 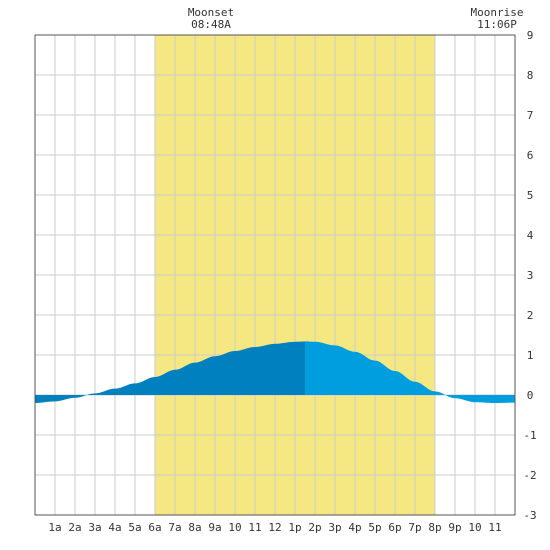 What do you see at coordinates (529, 435) in the screenshot?
I see `y-tick-label: -1` at bounding box center [529, 435].